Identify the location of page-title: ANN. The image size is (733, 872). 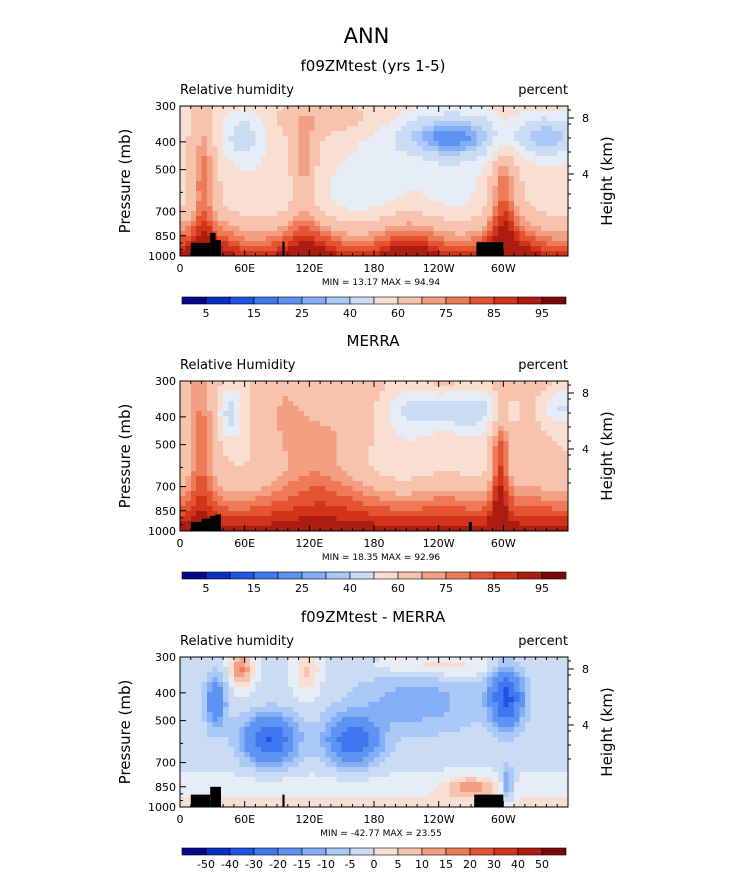
(367, 36).